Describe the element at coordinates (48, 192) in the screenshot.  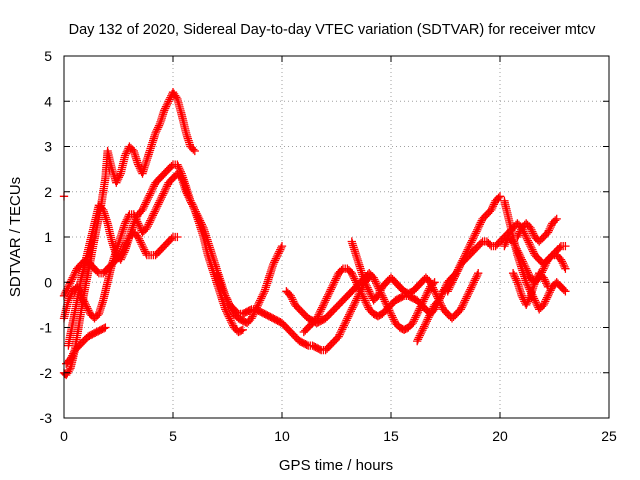
I see `y-tick-label: 2` at that location.